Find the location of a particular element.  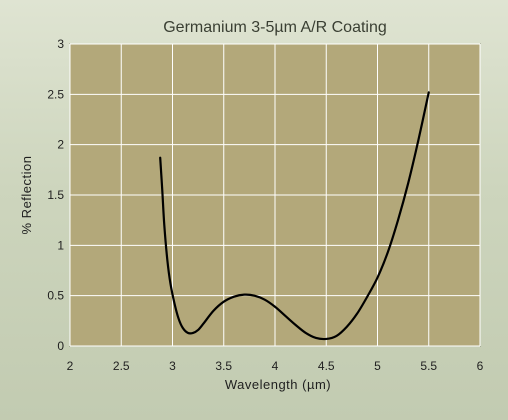

x-tick-label: 4 is located at coordinates (275, 366).